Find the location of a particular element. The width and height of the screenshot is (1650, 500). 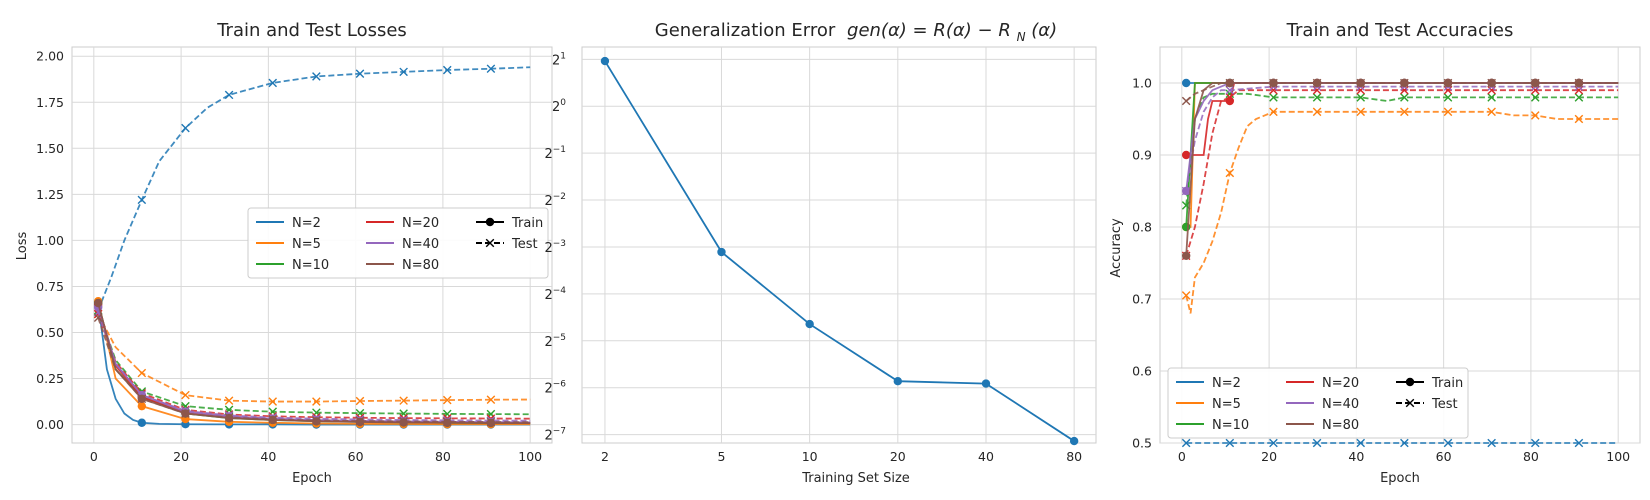

losses-legend-label: N=40 is located at coordinates (420, 244).